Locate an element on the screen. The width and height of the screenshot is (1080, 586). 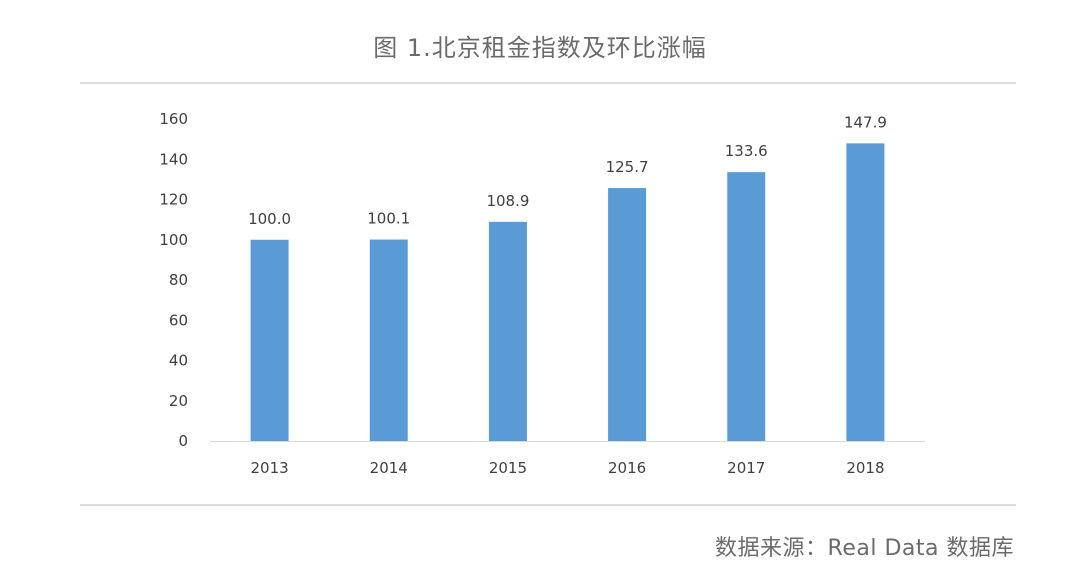
y-tick-label: 160 is located at coordinates (173, 119).